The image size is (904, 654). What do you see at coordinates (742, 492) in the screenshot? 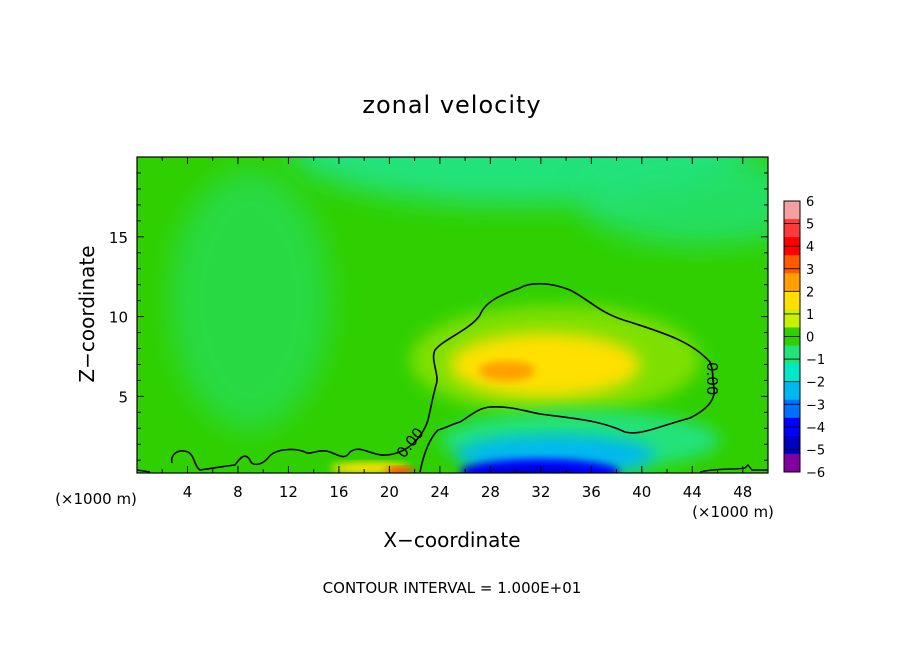
I see `x-tick-label: 48` at bounding box center [742, 492].